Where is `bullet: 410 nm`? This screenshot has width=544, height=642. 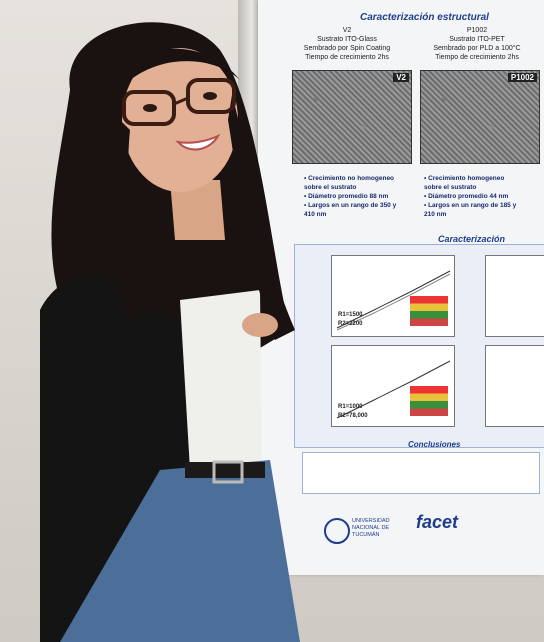 bullet: 410 nm is located at coordinates (315, 214).